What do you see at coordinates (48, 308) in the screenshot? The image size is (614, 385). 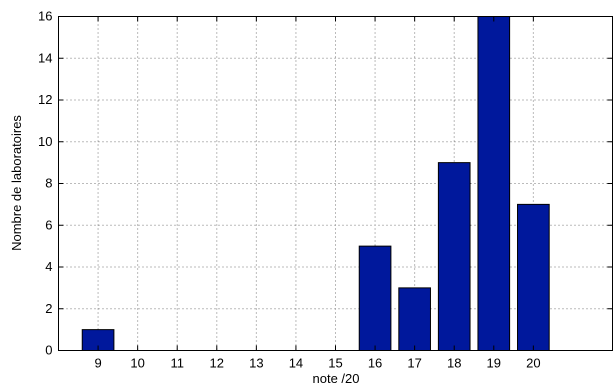 I see `y-tick-label: 2` at bounding box center [48, 308].